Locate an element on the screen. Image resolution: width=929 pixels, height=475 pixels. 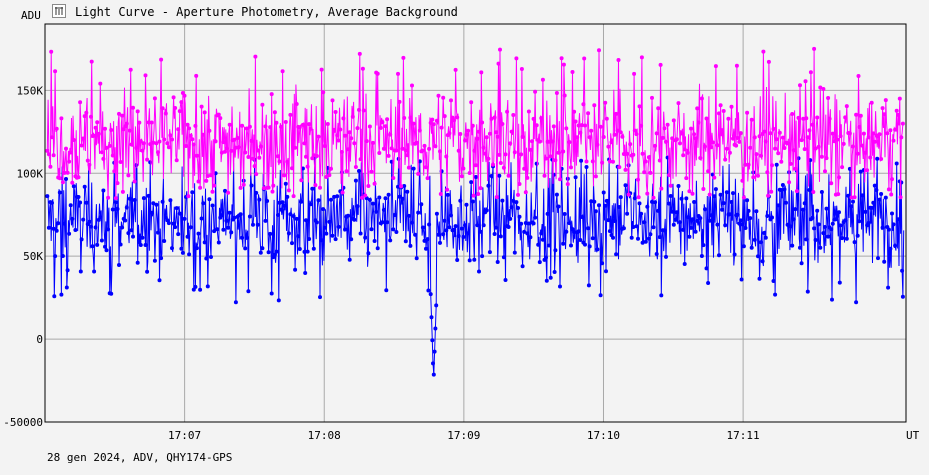
light-curve-icon is located at coordinates (59, 11).